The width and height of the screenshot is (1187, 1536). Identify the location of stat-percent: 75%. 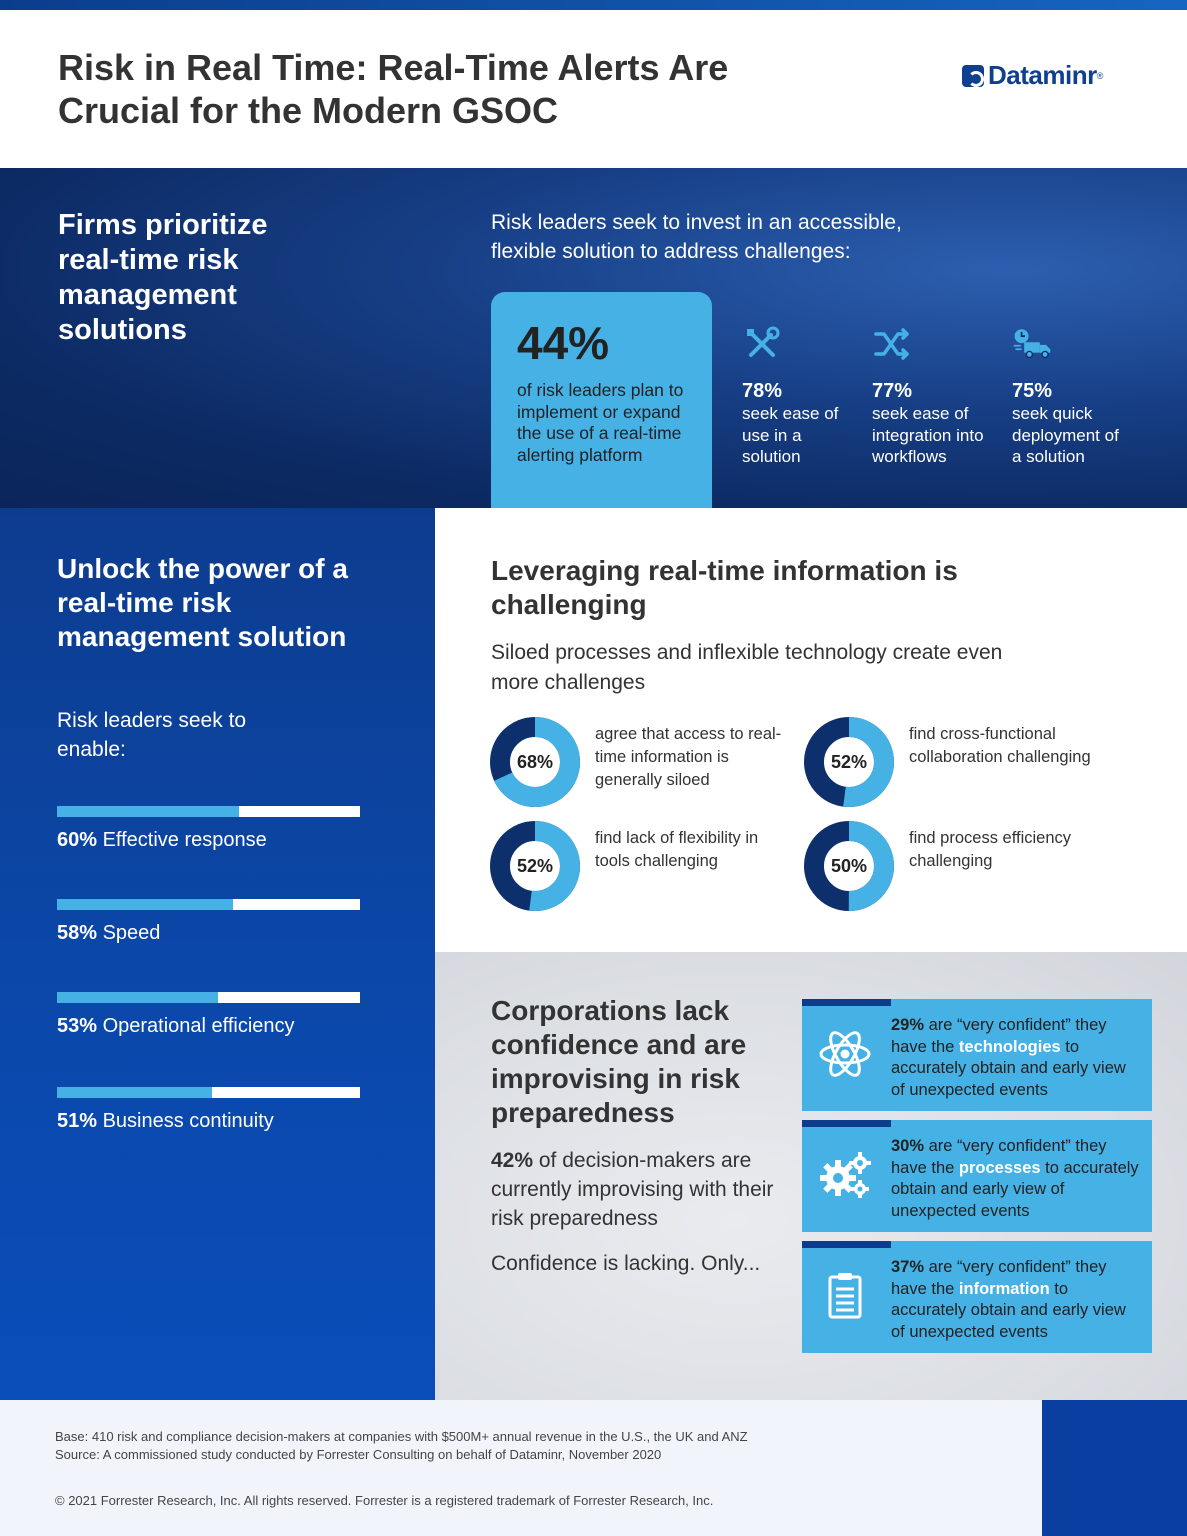
(1032, 391).